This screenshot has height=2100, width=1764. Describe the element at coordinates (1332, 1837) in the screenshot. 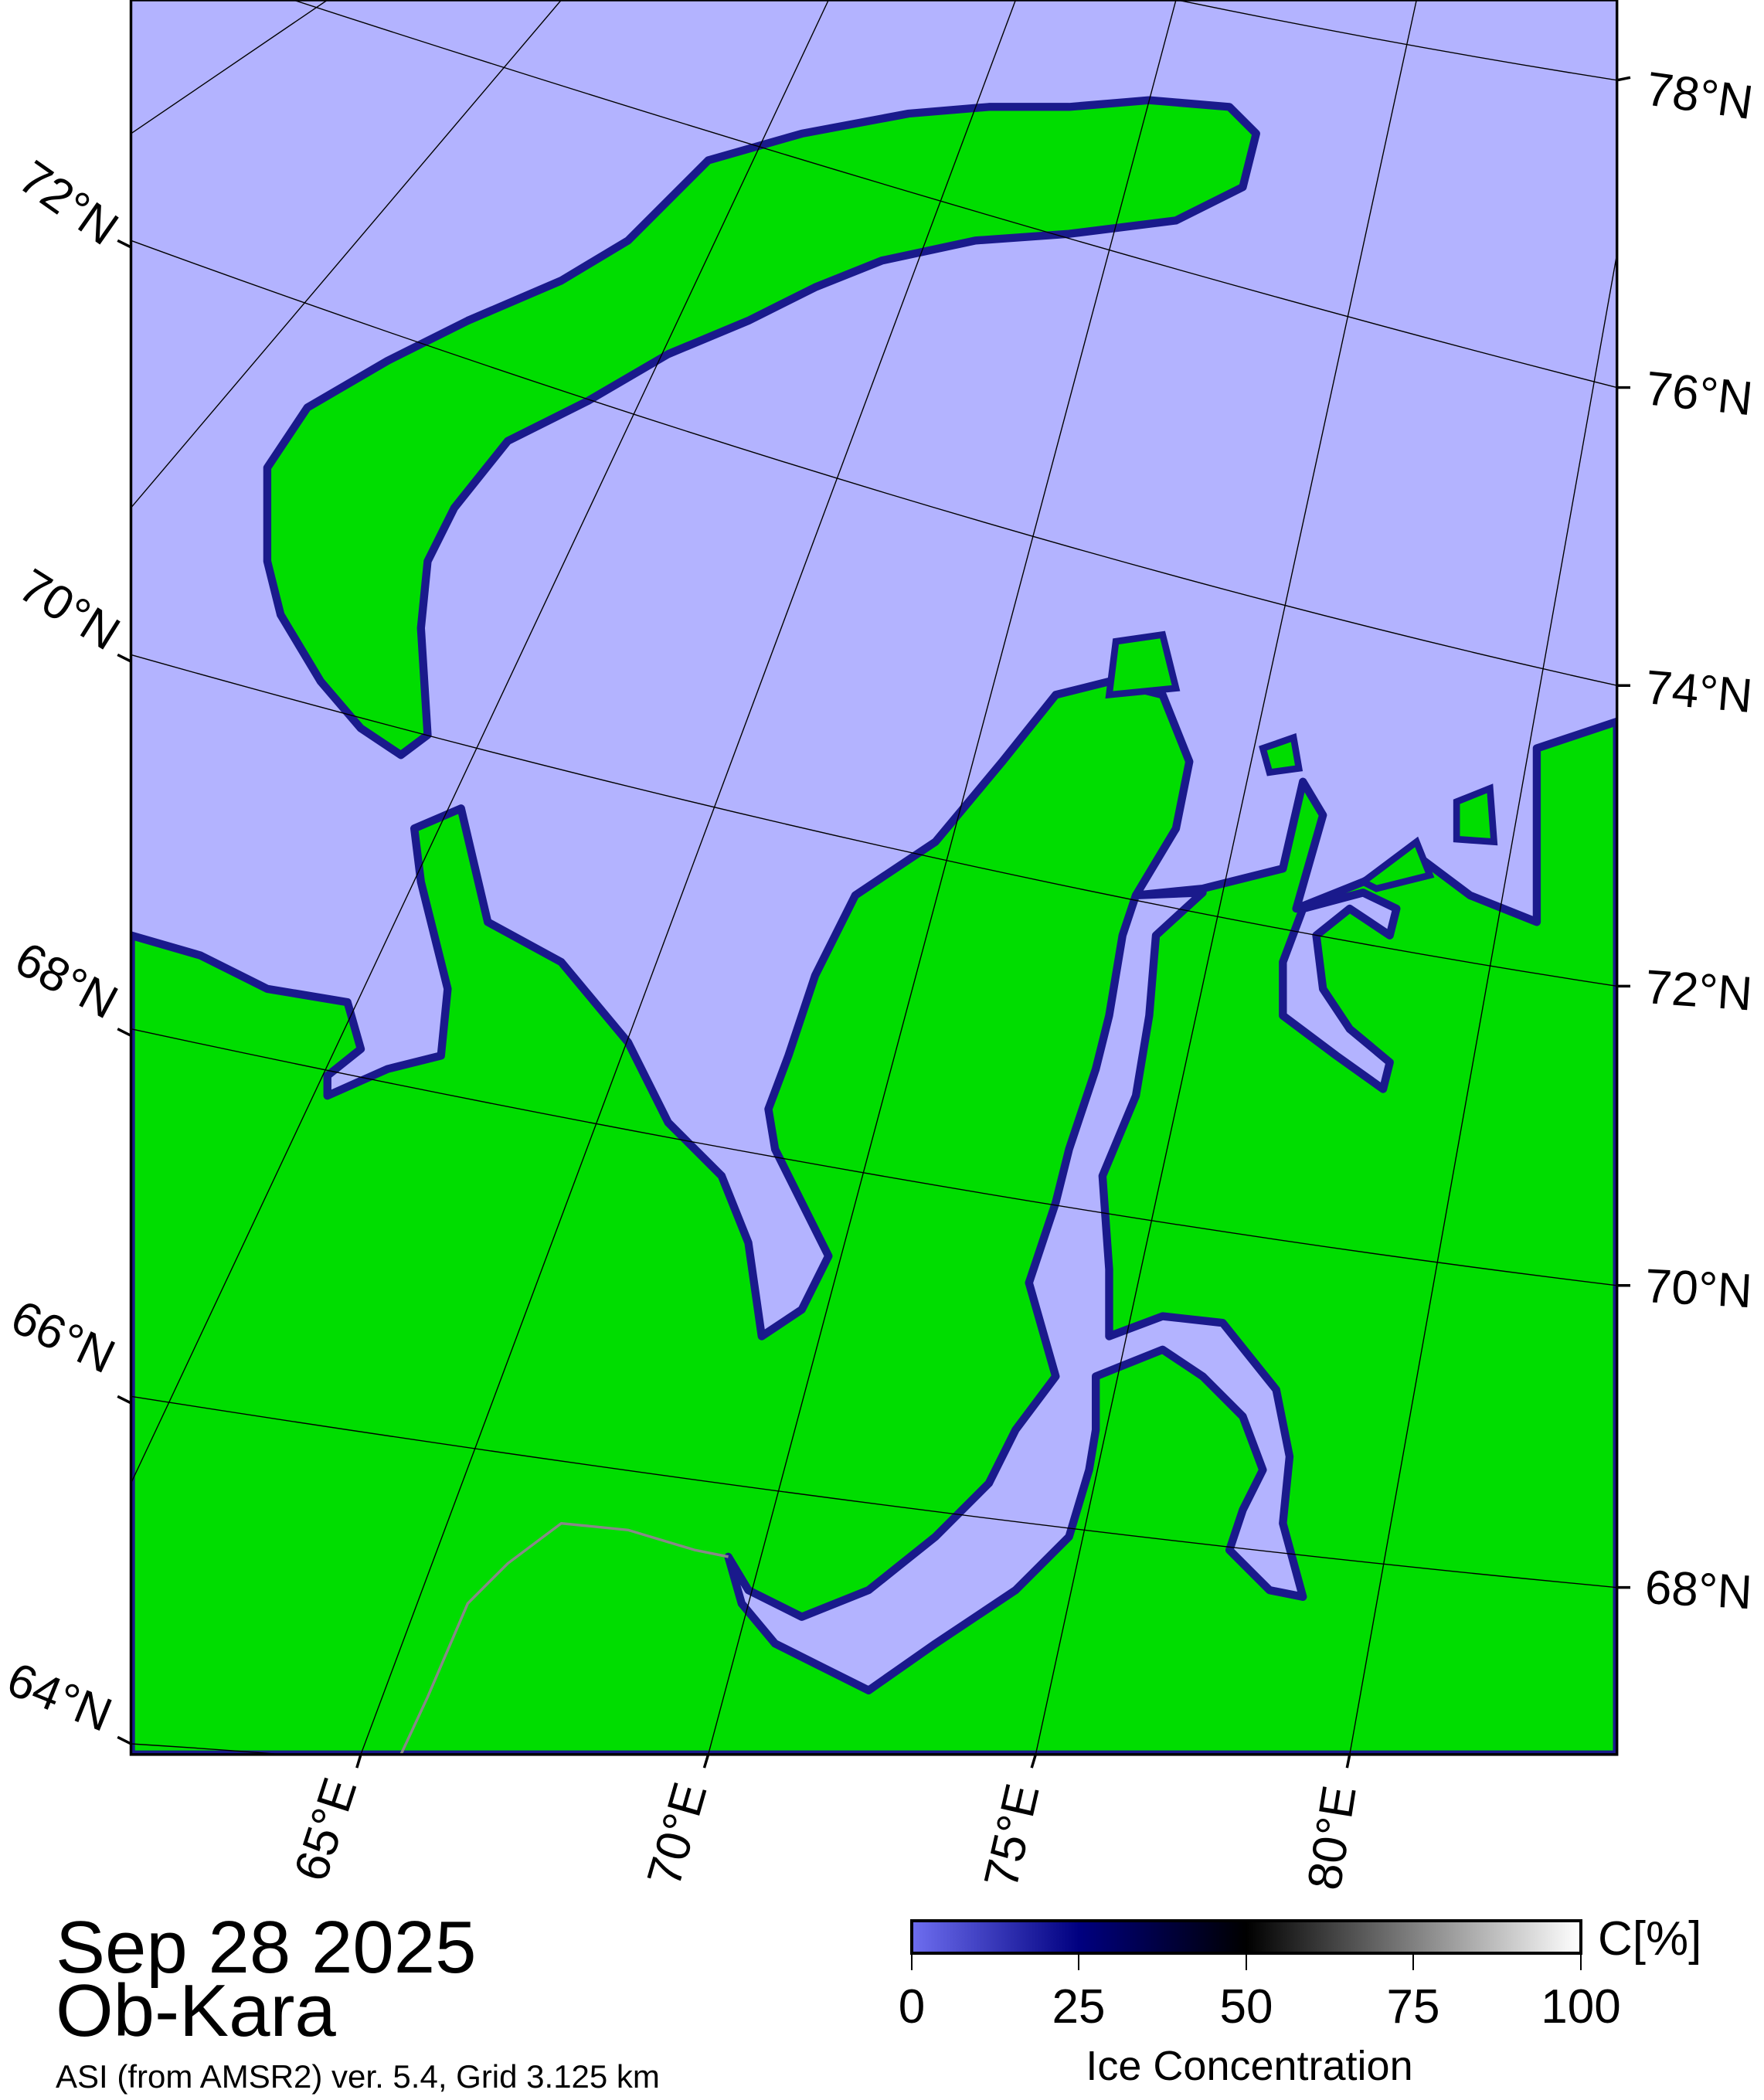

I see `lon-label-bottom: 80°E` at that location.